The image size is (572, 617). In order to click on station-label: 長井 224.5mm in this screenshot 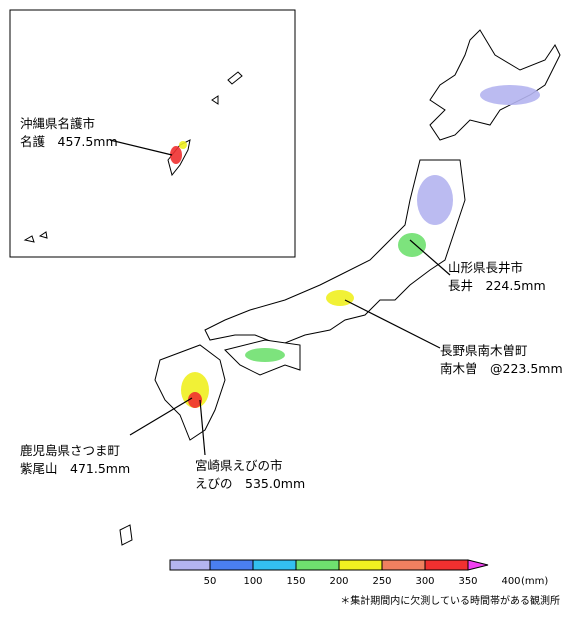, I will do `click(497, 285)`.